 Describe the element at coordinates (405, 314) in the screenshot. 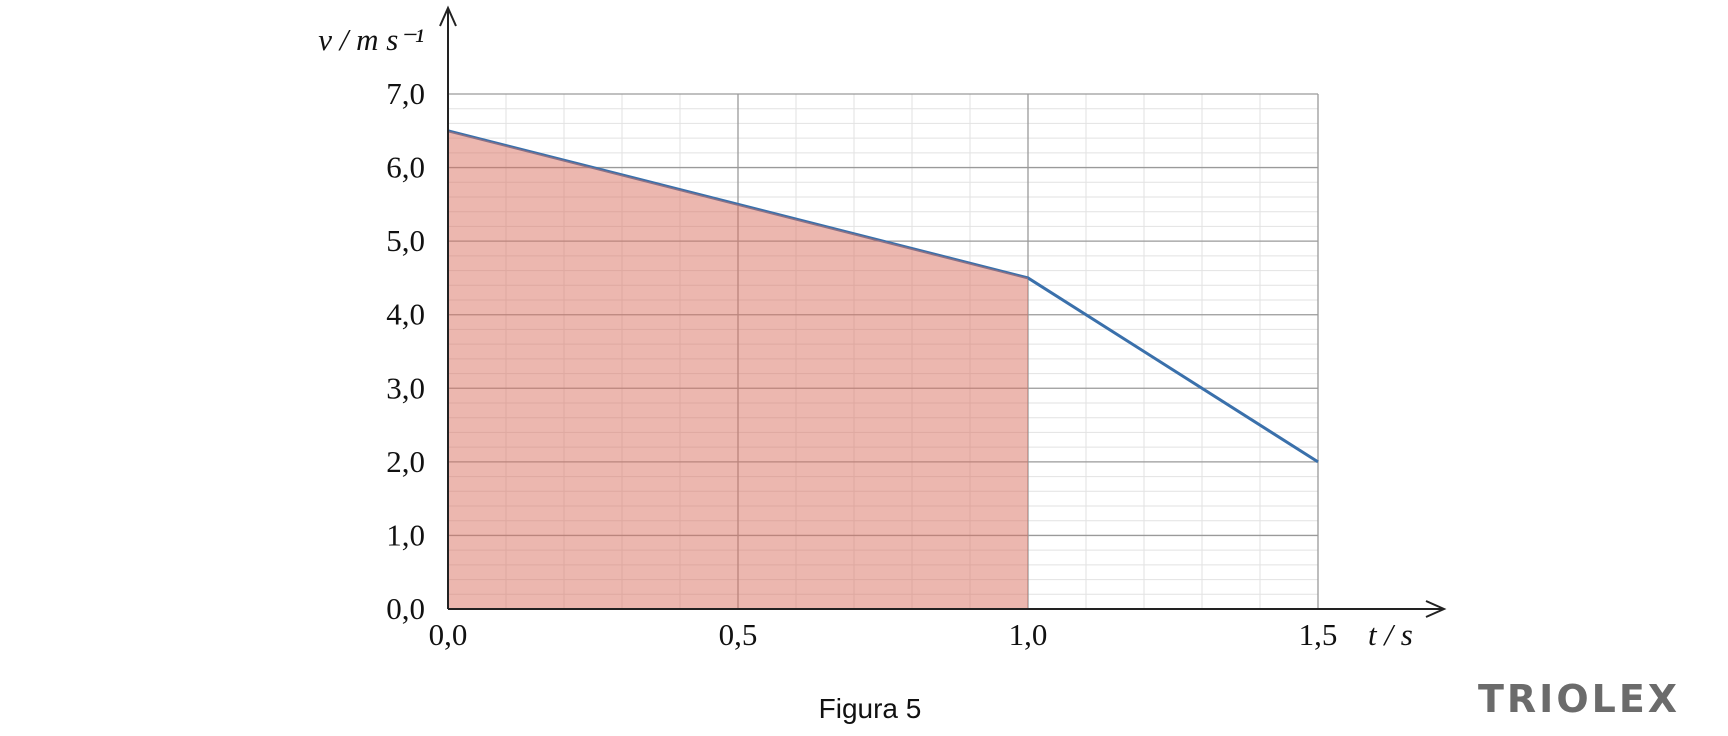

I see `y-tick-label: 4,0` at that location.